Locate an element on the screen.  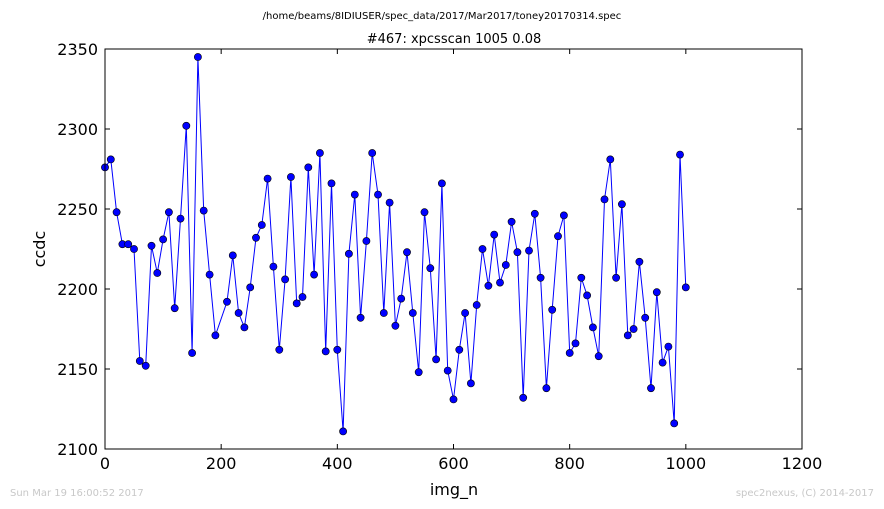
y-tick-label: 2200 is located at coordinates (77, 289).